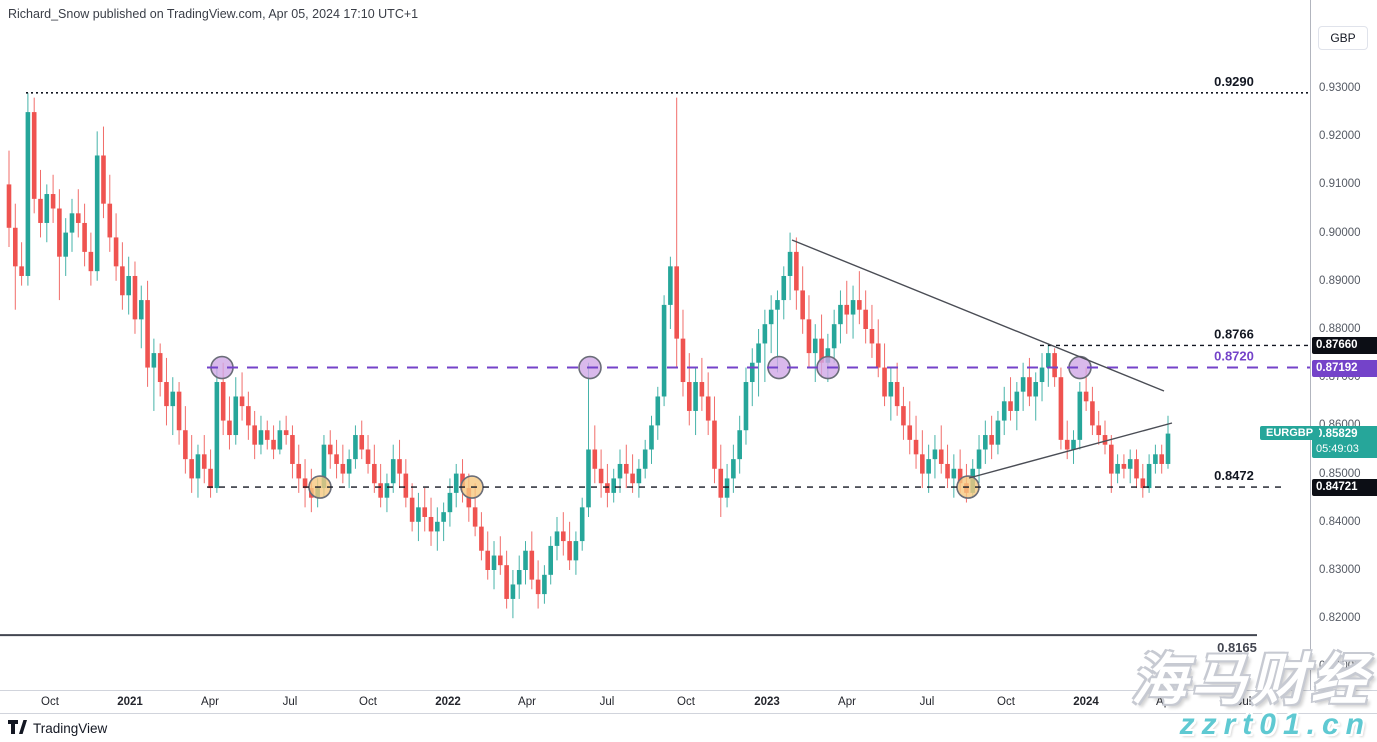 This screenshot has width=1377, height=742. I want to click on price-tick: 0.92000, so click(1340, 136).